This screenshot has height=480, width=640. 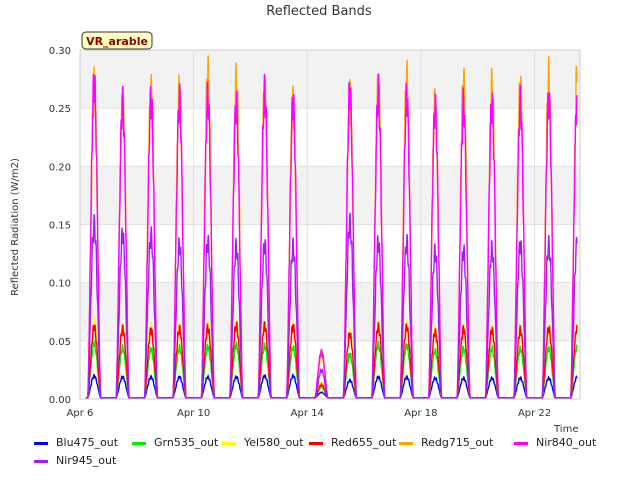 I want to click on y-tick-label: 0.15, so click(x=60, y=226).